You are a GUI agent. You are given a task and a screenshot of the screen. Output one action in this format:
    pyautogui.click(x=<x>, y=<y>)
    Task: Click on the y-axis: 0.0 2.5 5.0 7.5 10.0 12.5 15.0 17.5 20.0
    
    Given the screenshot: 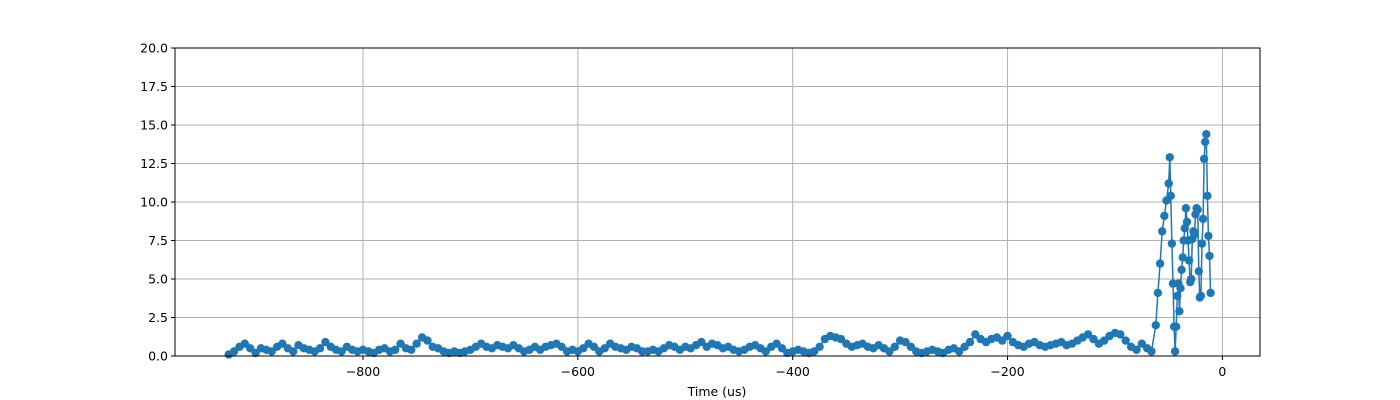 What is the action you would take?
    pyautogui.click(x=157, y=202)
    